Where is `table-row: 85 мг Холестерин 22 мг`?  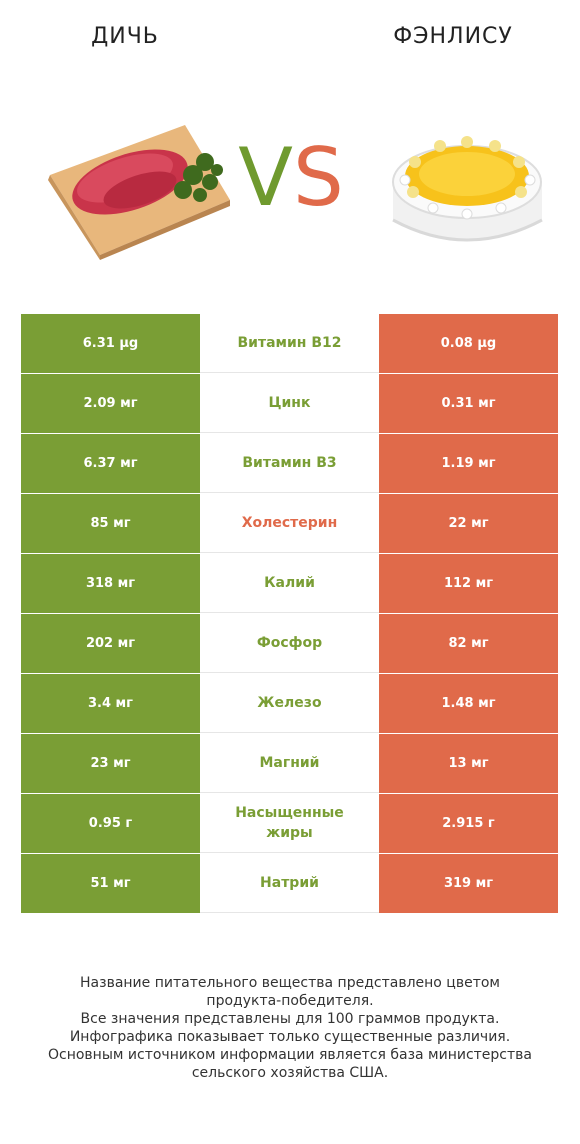
table-row: 85 мг Холестерин 22 мг is located at coordinates (289, 524).